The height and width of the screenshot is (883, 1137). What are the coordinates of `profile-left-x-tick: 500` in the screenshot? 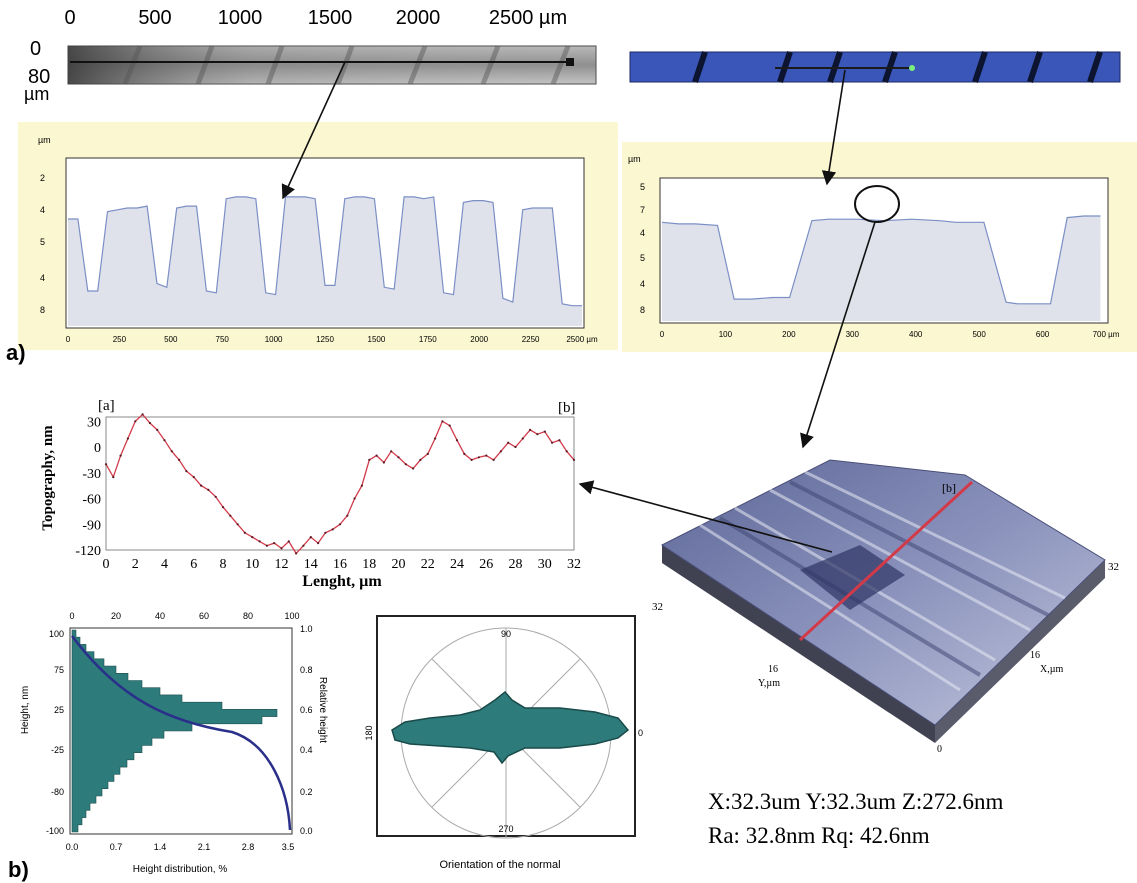 It's located at (171, 339).